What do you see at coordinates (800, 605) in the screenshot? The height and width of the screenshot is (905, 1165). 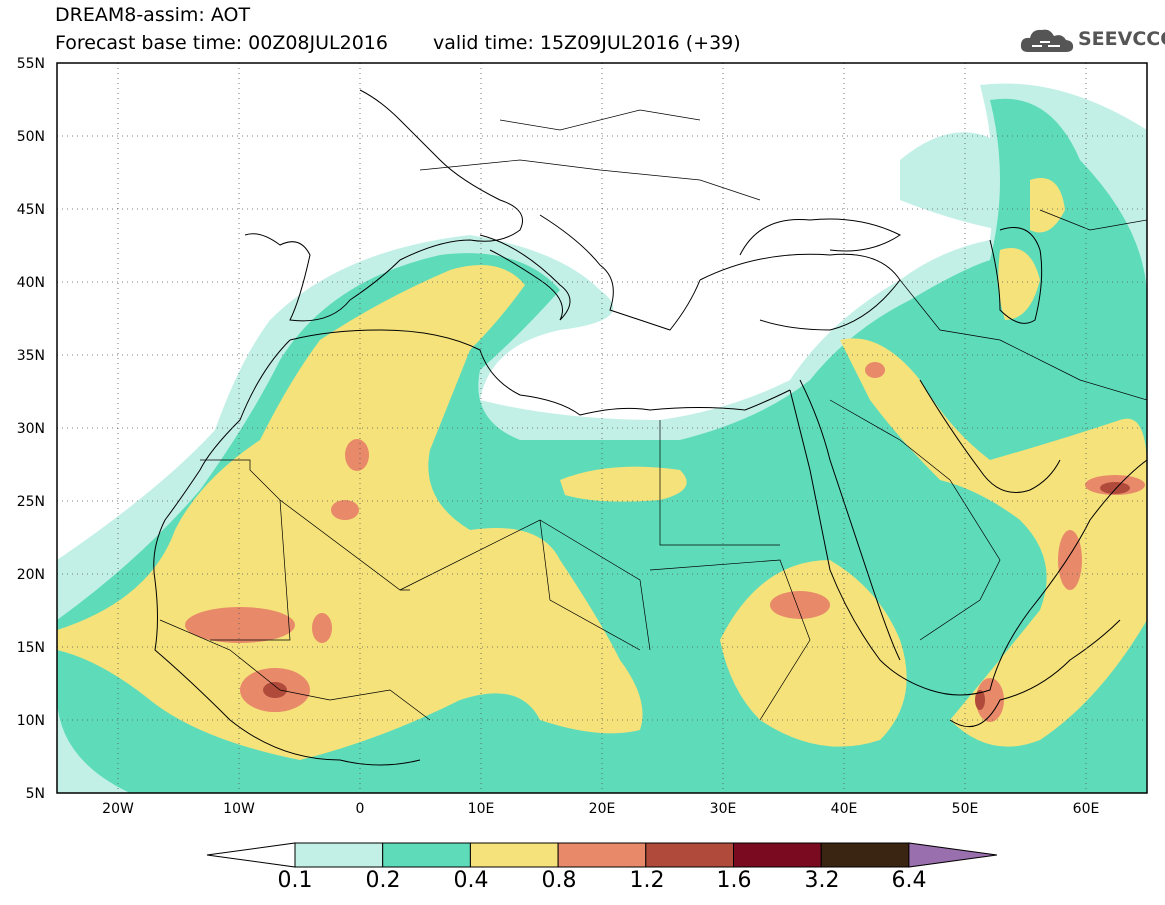 I see `aot-level-08-f` at bounding box center [800, 605].